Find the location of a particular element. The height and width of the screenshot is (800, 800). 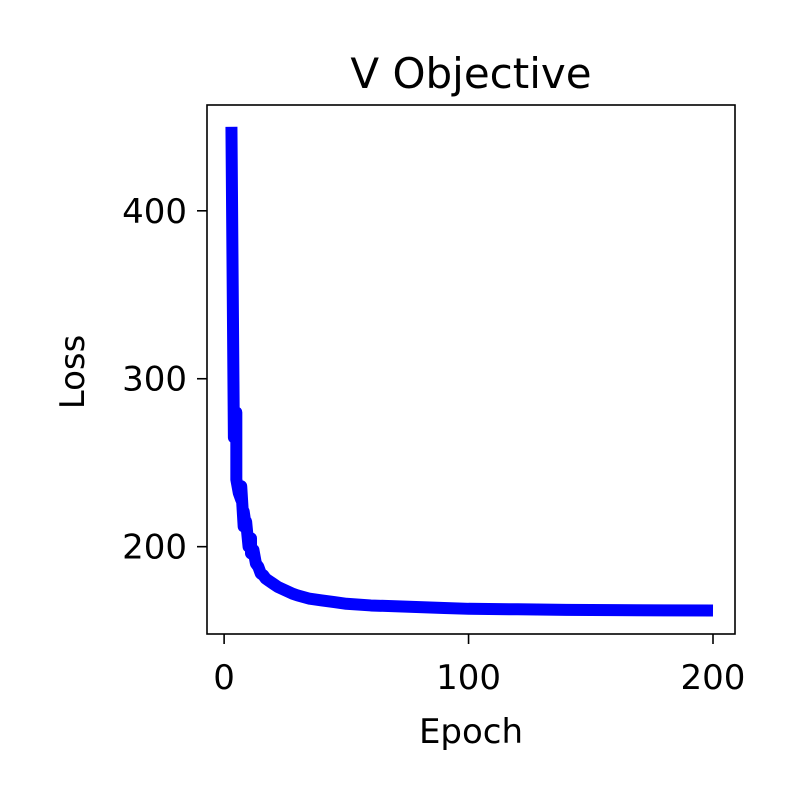

x-tick-label: 0 is located at coordinates (224, 678).